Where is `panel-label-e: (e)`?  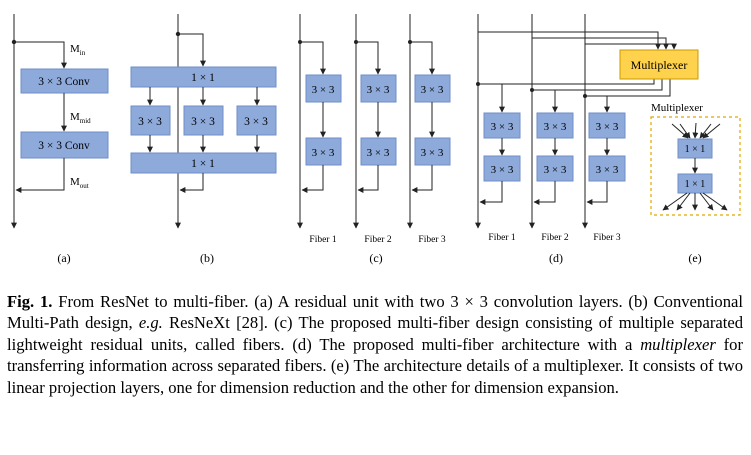 panel-label-e: (e) is located at coordinates (694, 258).